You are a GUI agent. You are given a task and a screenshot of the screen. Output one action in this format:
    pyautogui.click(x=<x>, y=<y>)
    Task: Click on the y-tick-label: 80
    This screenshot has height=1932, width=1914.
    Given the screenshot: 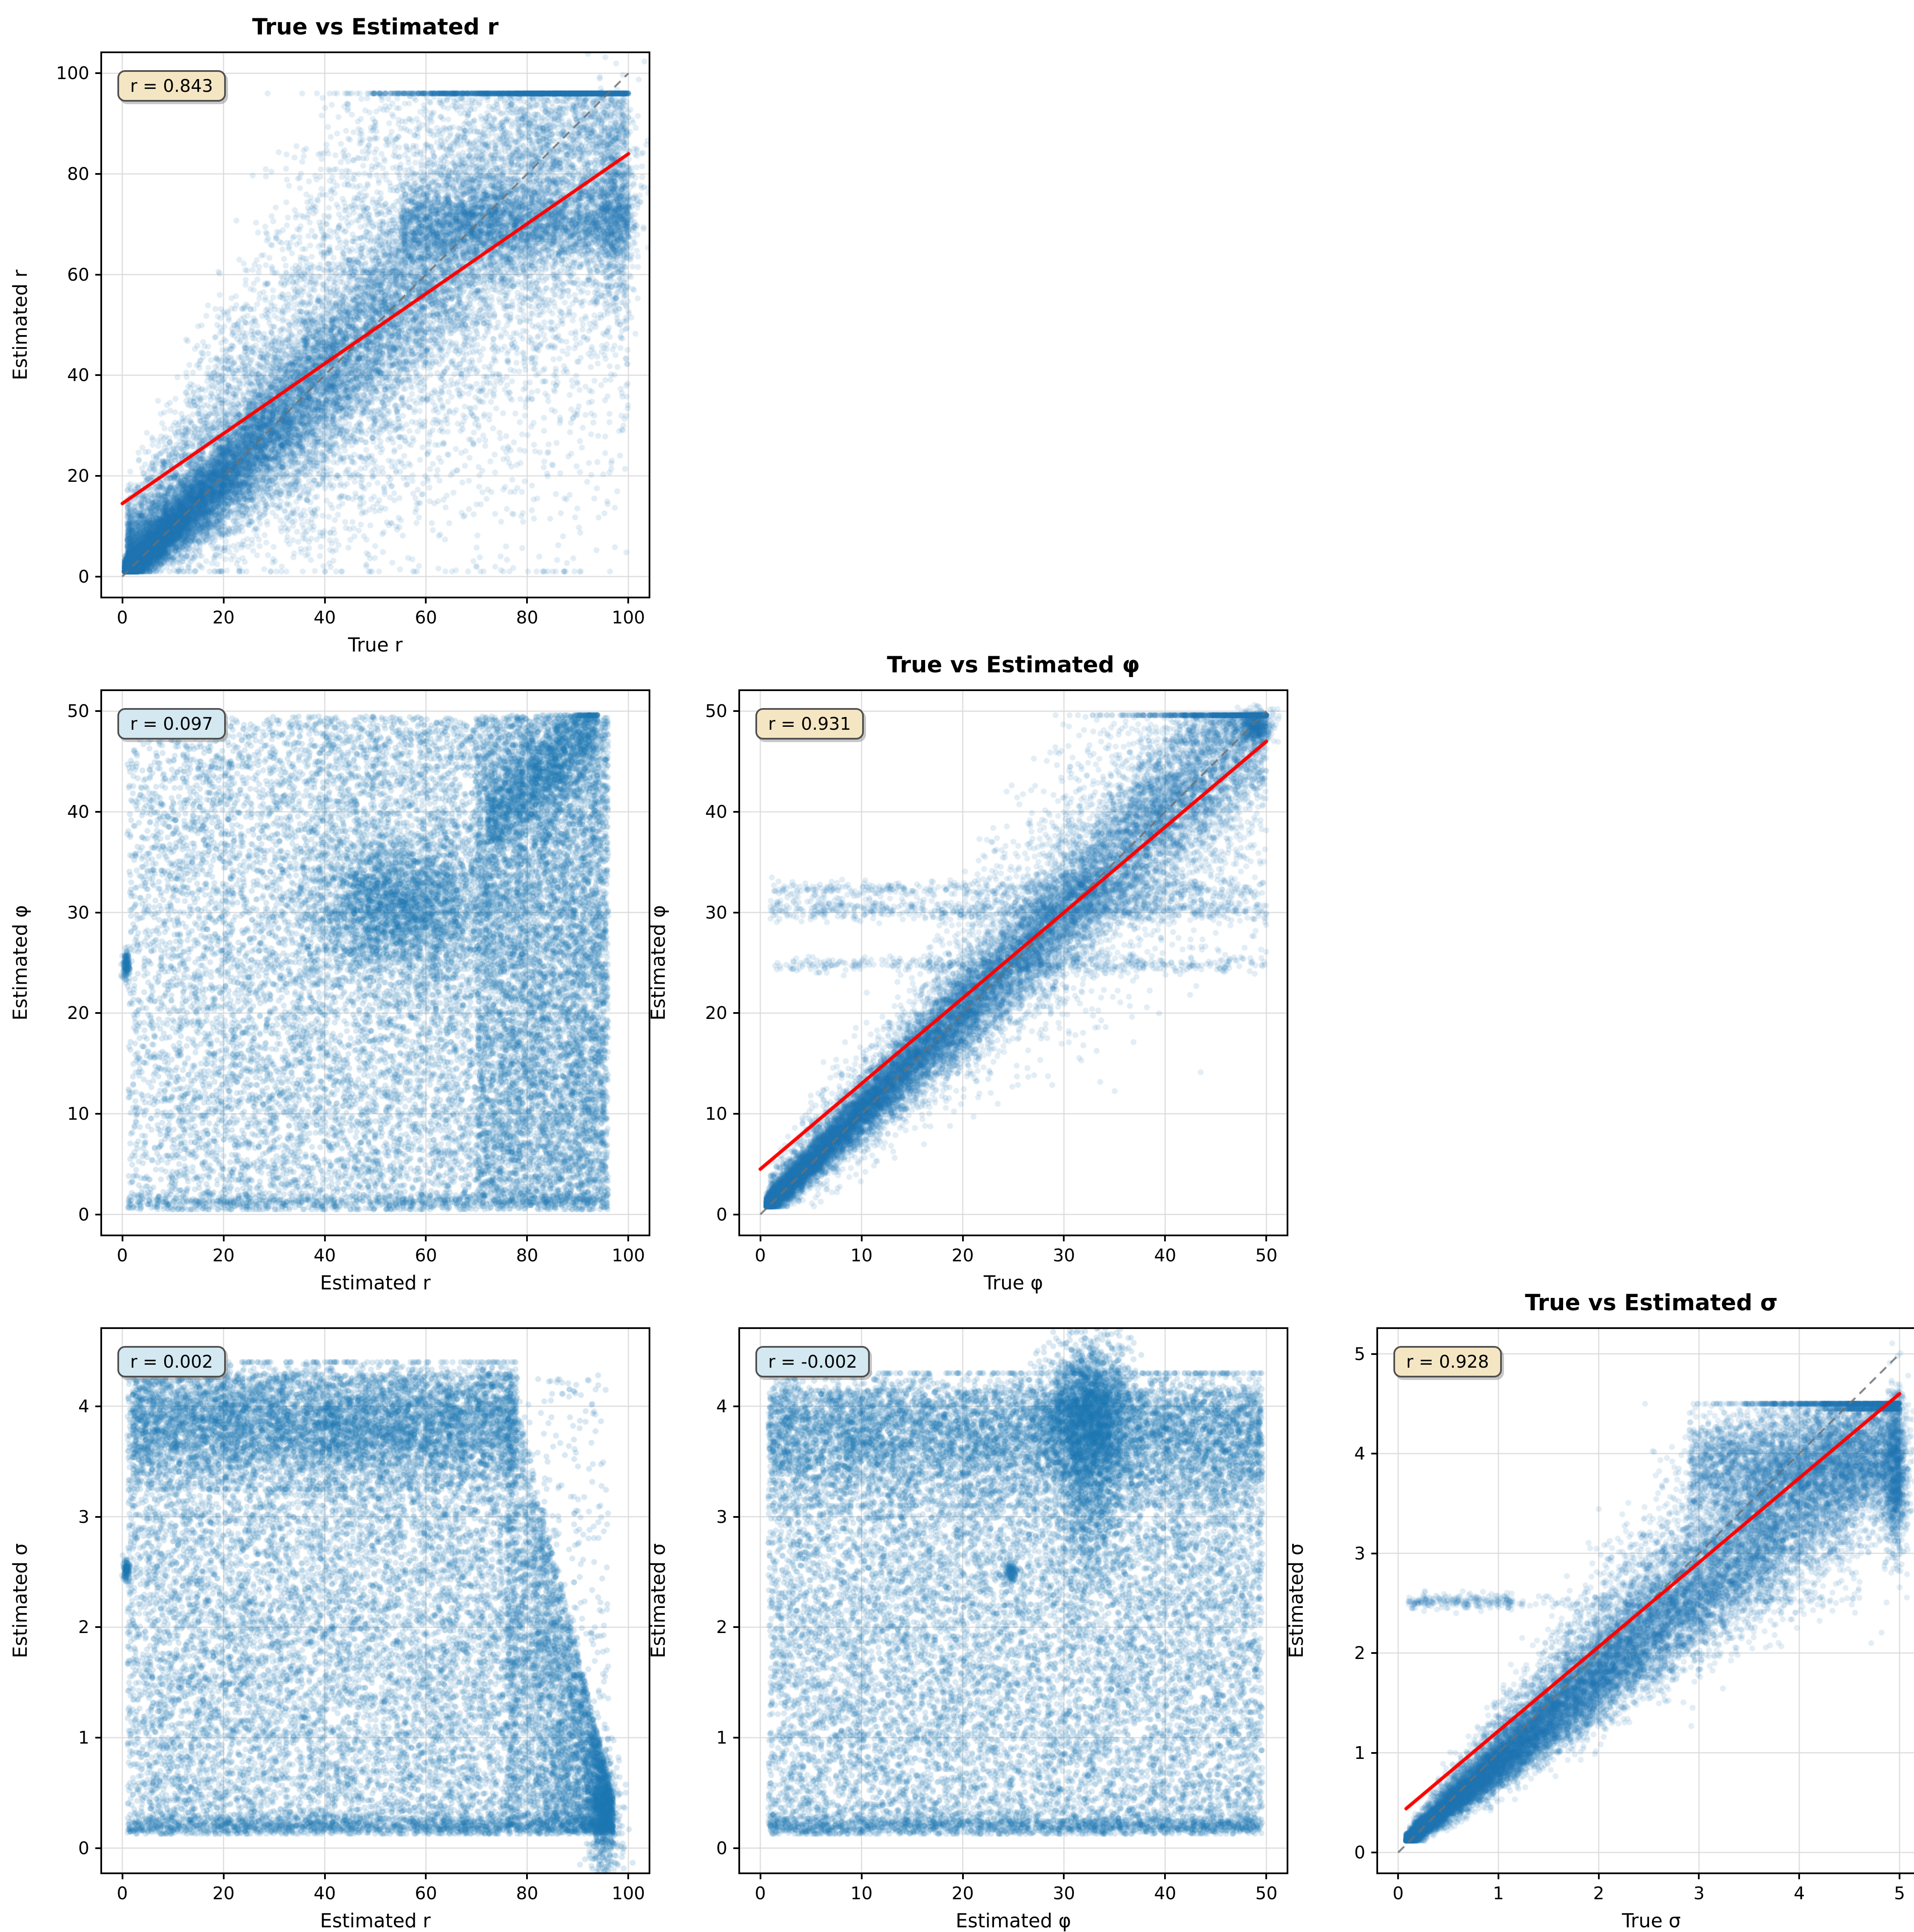 What is the action you would take?
    pyautogui.click(x=78, y=174)
    